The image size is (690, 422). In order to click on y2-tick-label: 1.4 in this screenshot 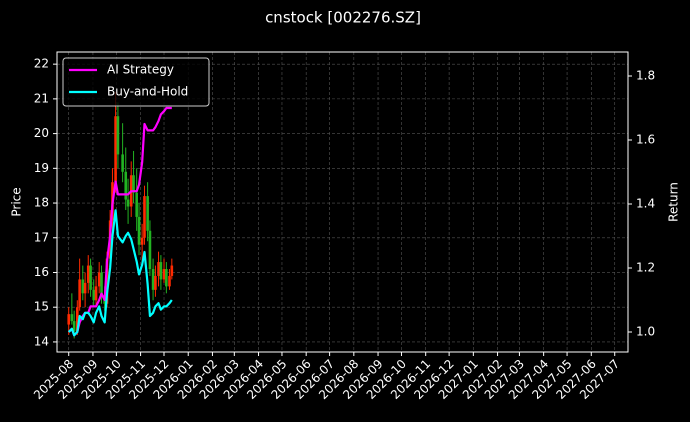, I will do `click(645, 204)`.